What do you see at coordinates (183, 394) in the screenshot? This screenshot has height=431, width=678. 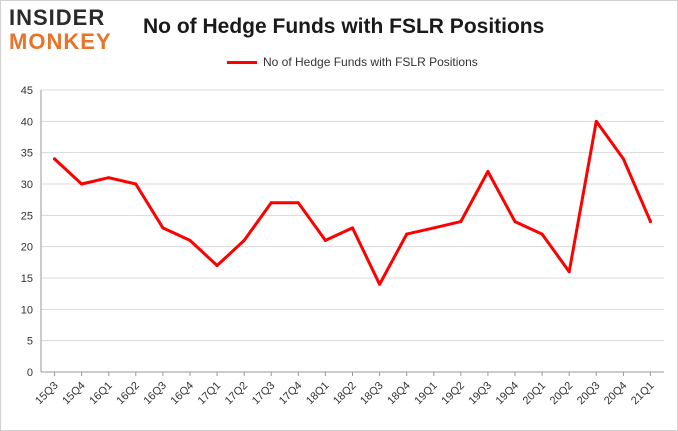 I see `x-tick-label: 16Q4` at bounding box center [183, 394].